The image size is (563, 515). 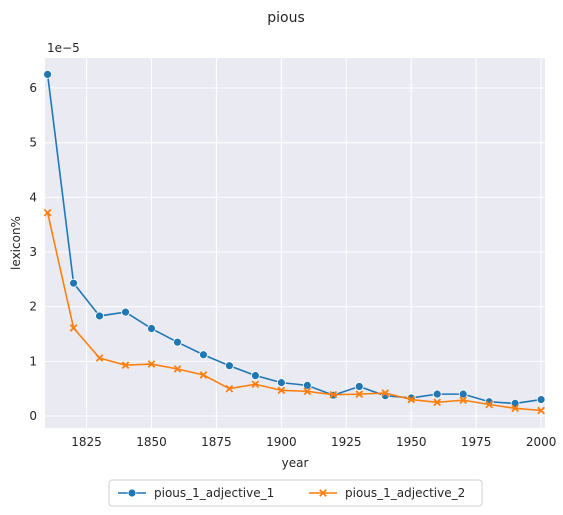 I want to click on x-tick-label: 1825, so click(x=86, y=442).